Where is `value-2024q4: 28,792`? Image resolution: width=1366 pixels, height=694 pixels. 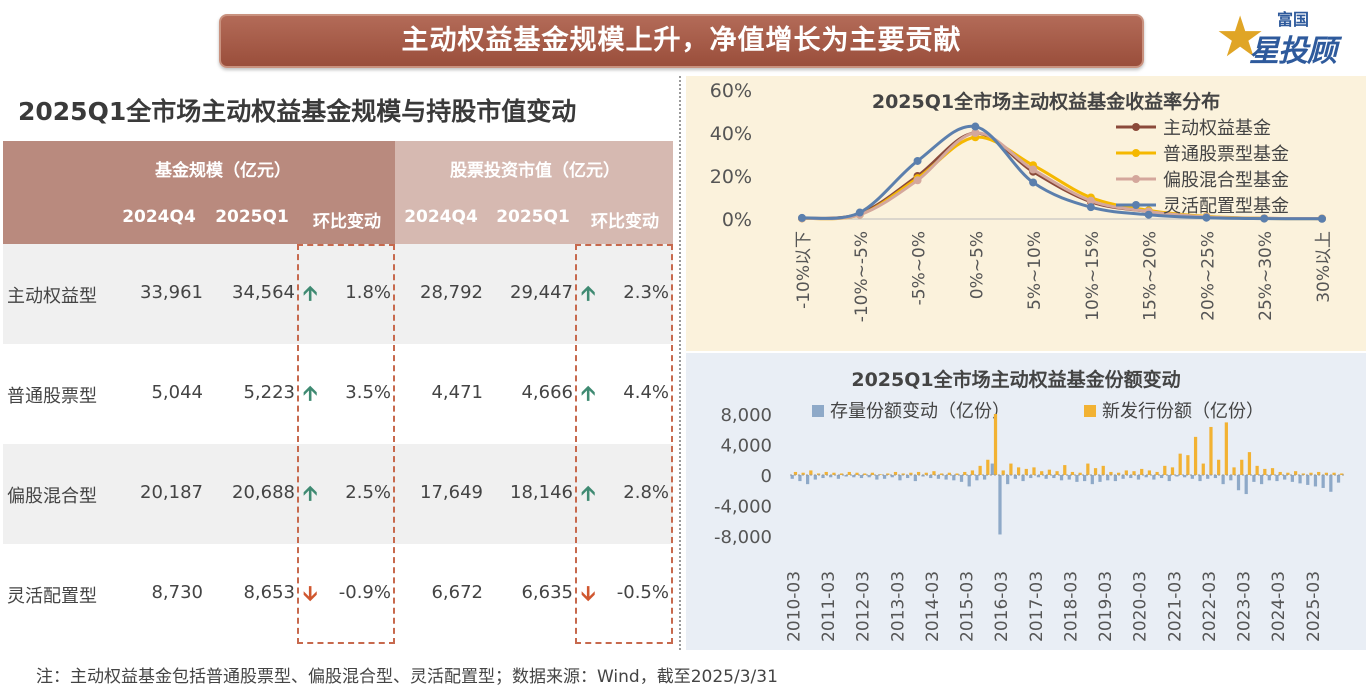
value-2024q4: 28,792 is located at coordinates (451, 292).